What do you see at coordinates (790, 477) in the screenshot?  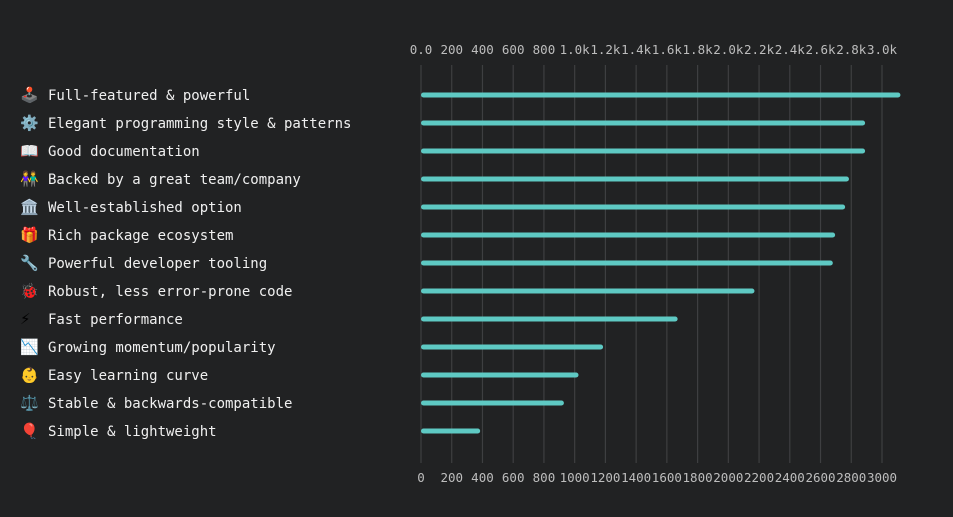 I see `bottom-tick-label: 2400` at bounding box center [790, 477].